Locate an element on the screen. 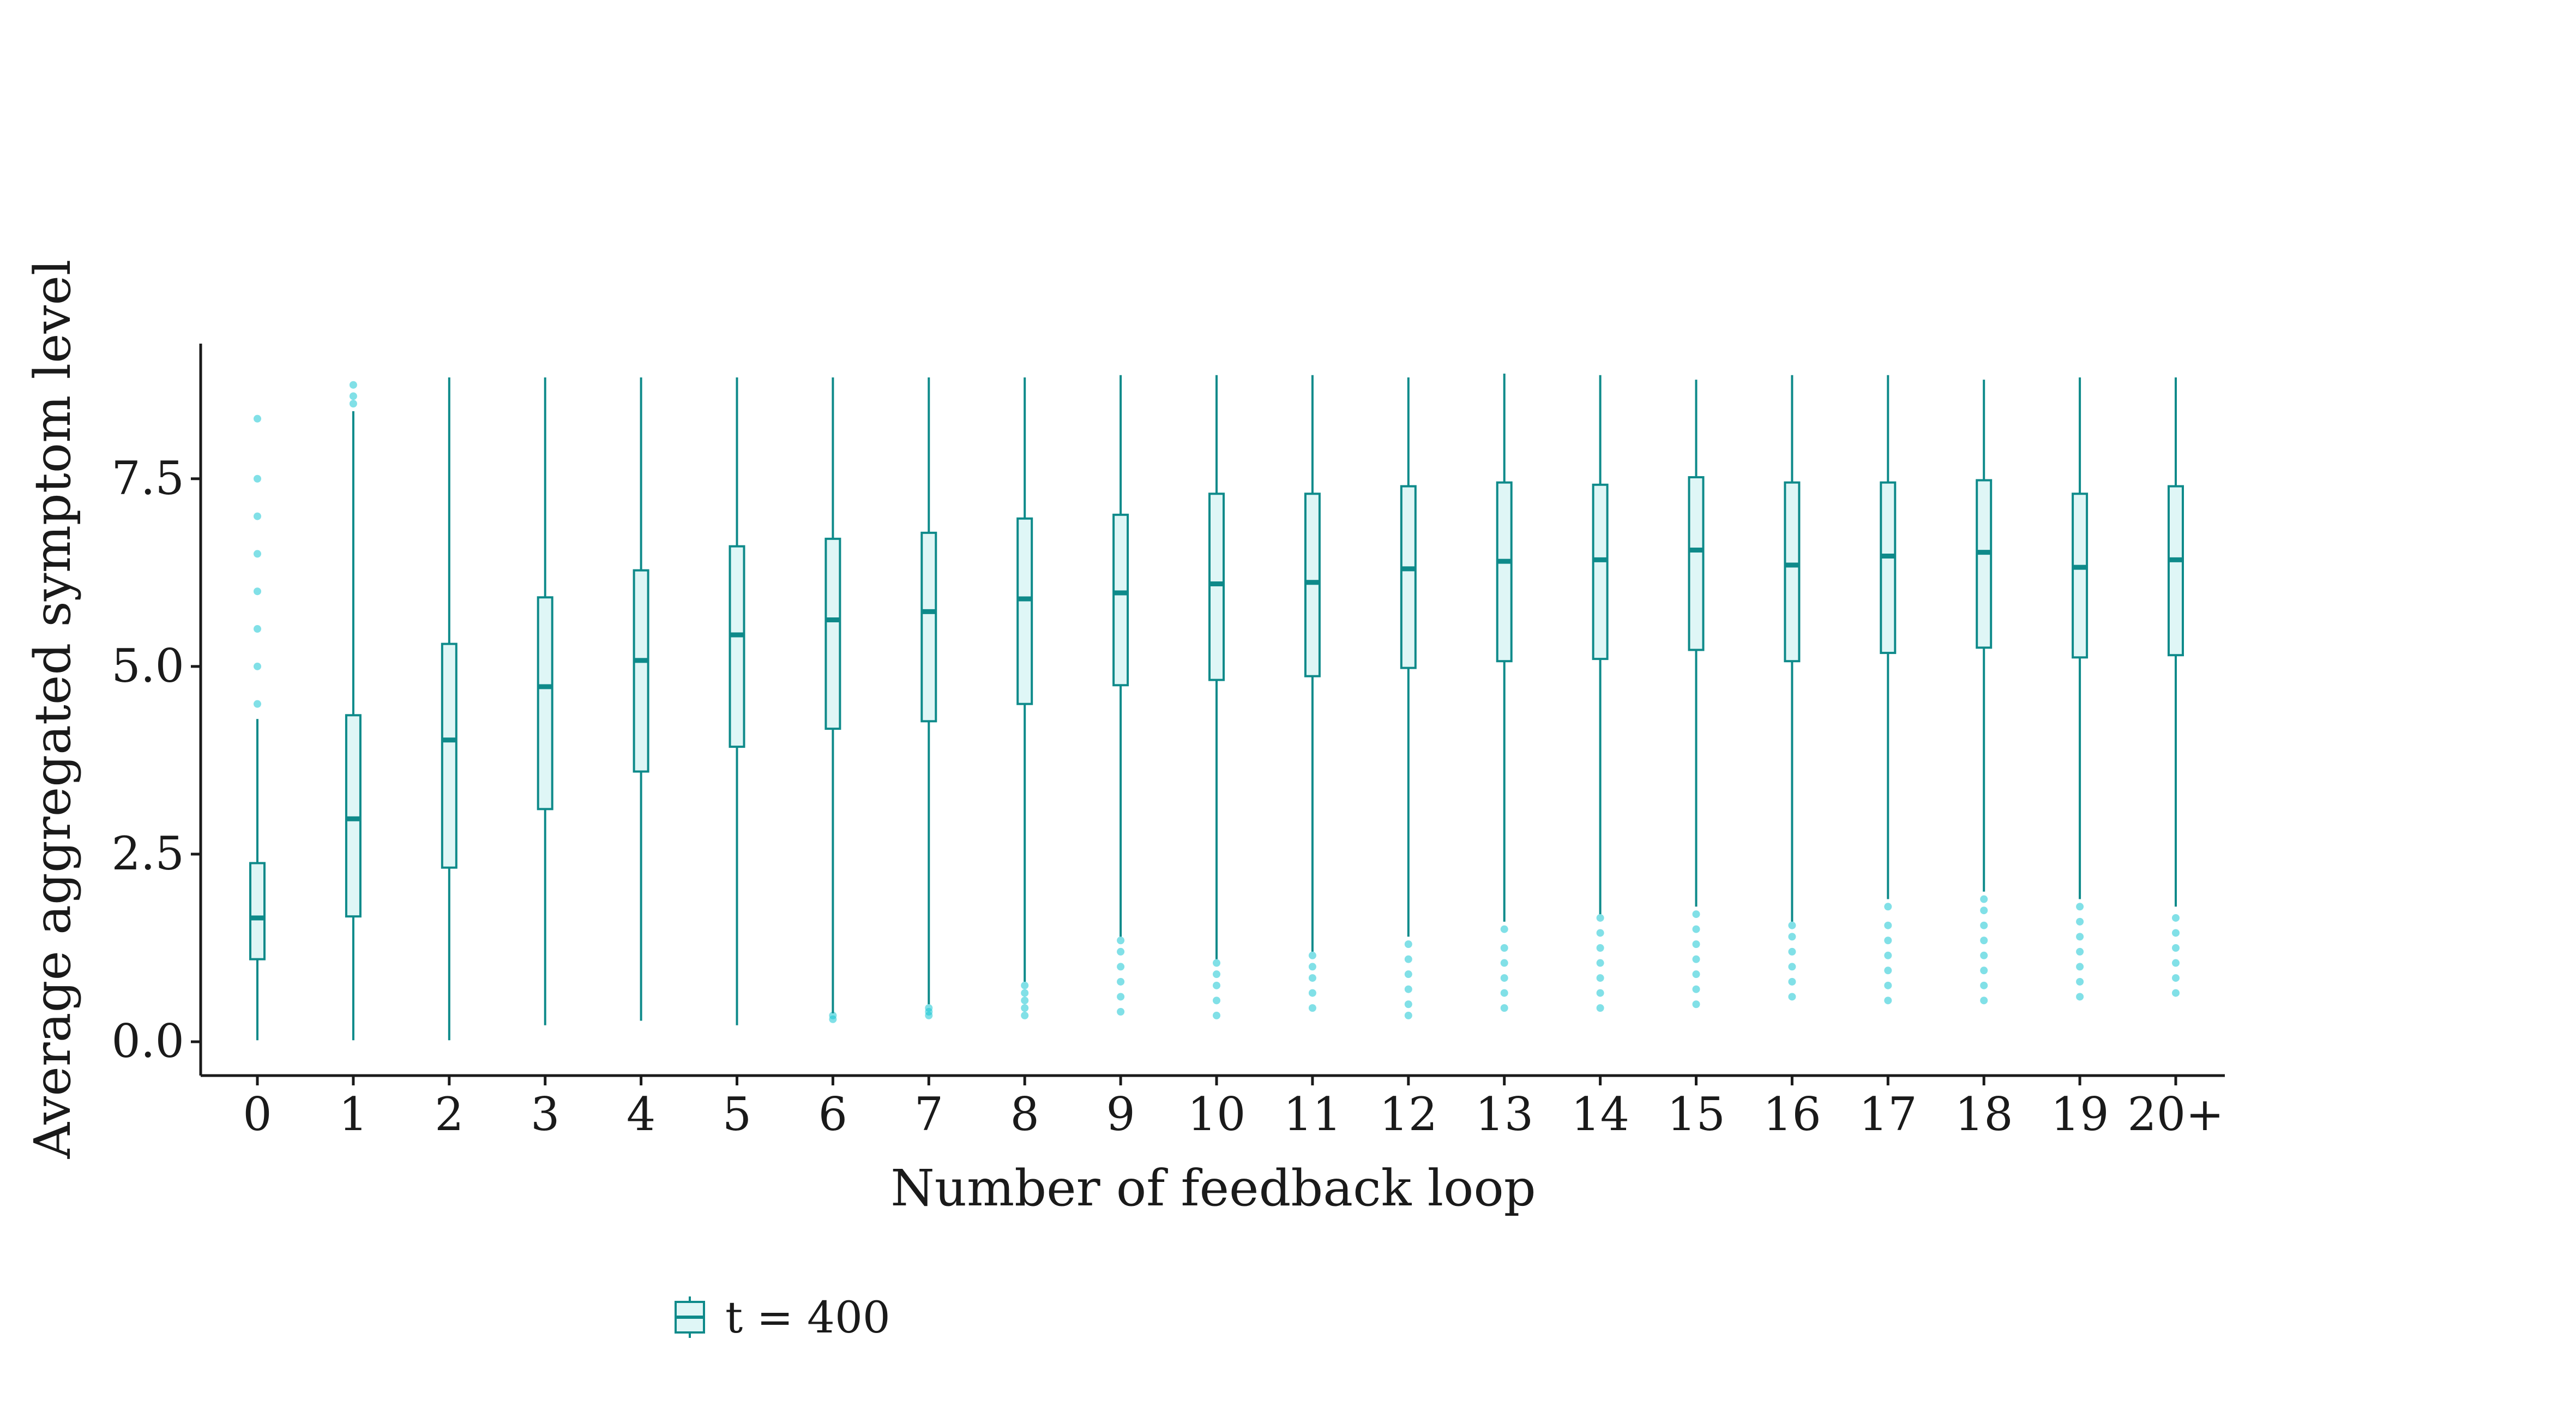 The width and height of the screenshot is (2576, 1417). x-tick-label: 15 is located at coordinates (1696, 1114).